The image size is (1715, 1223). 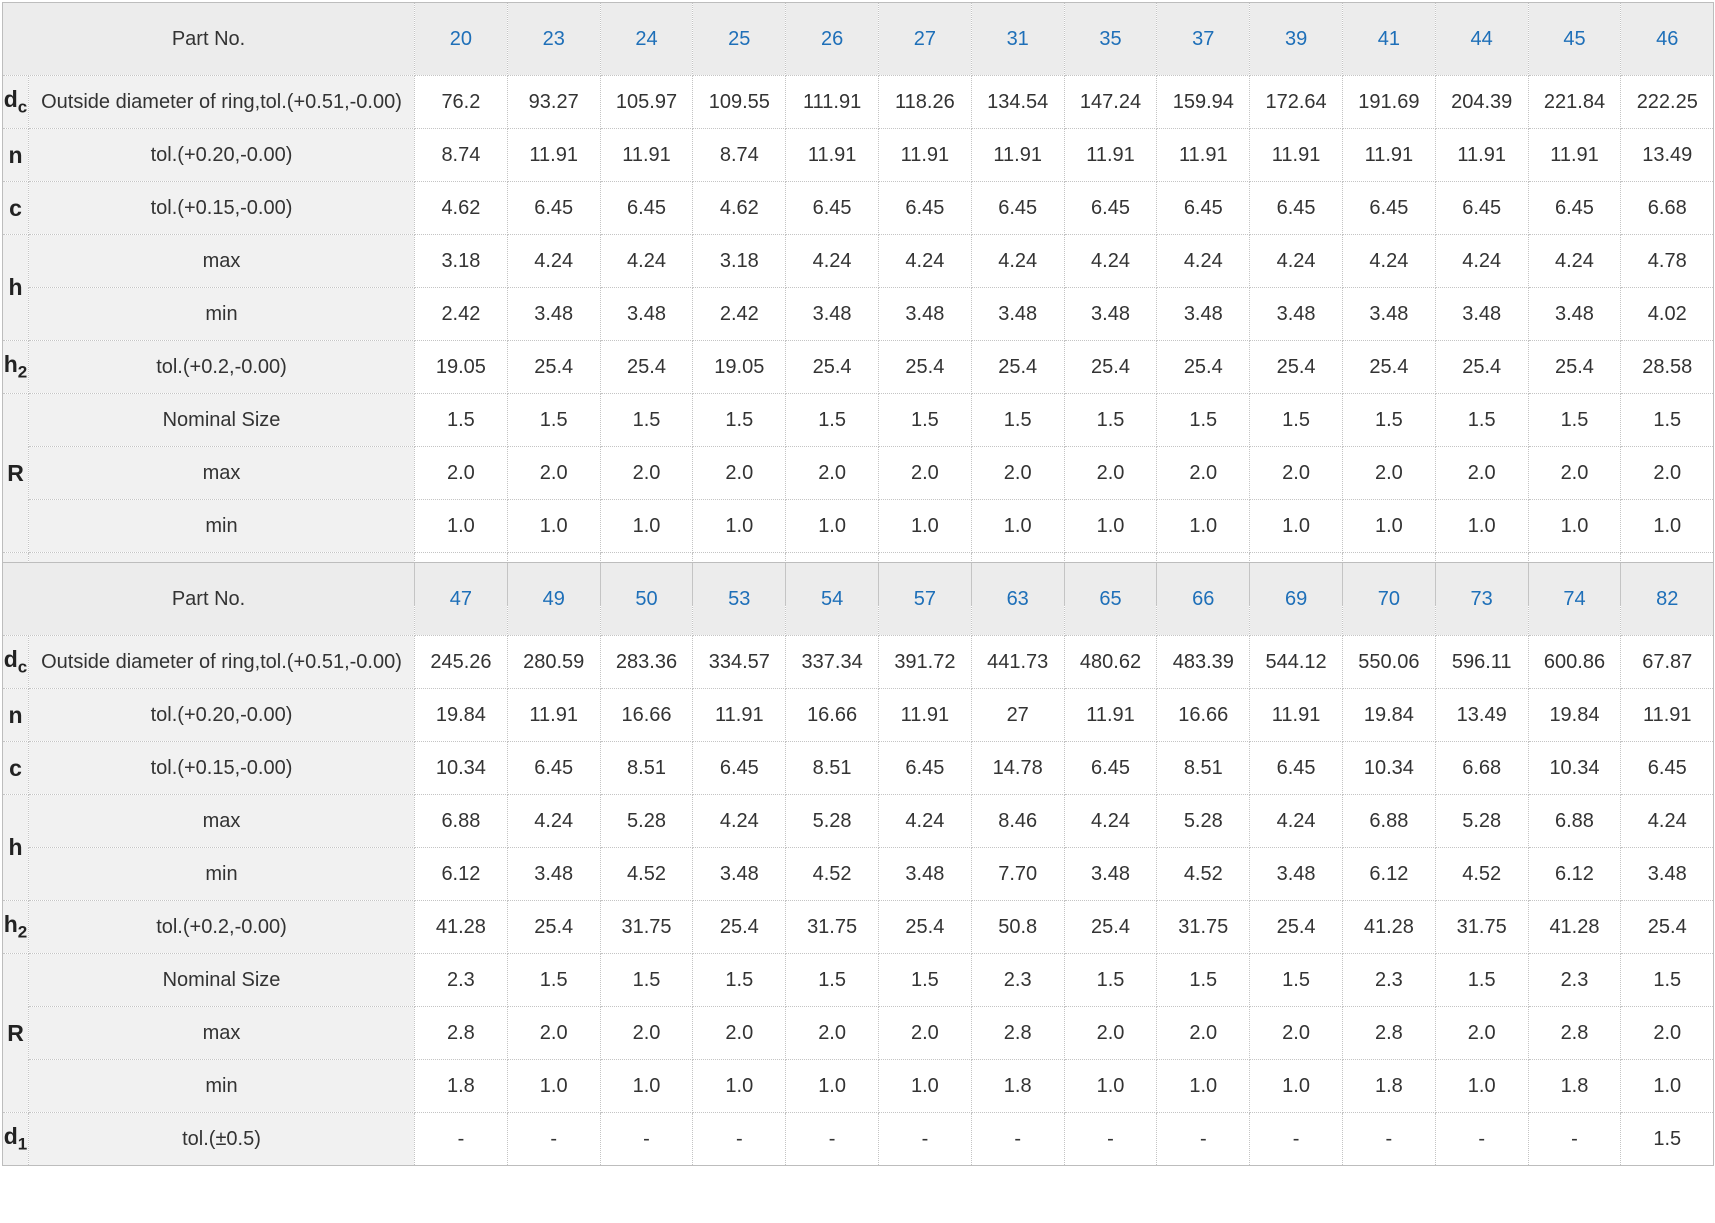 I want to click on part-number-link: 20, so click(x=461, y=39).